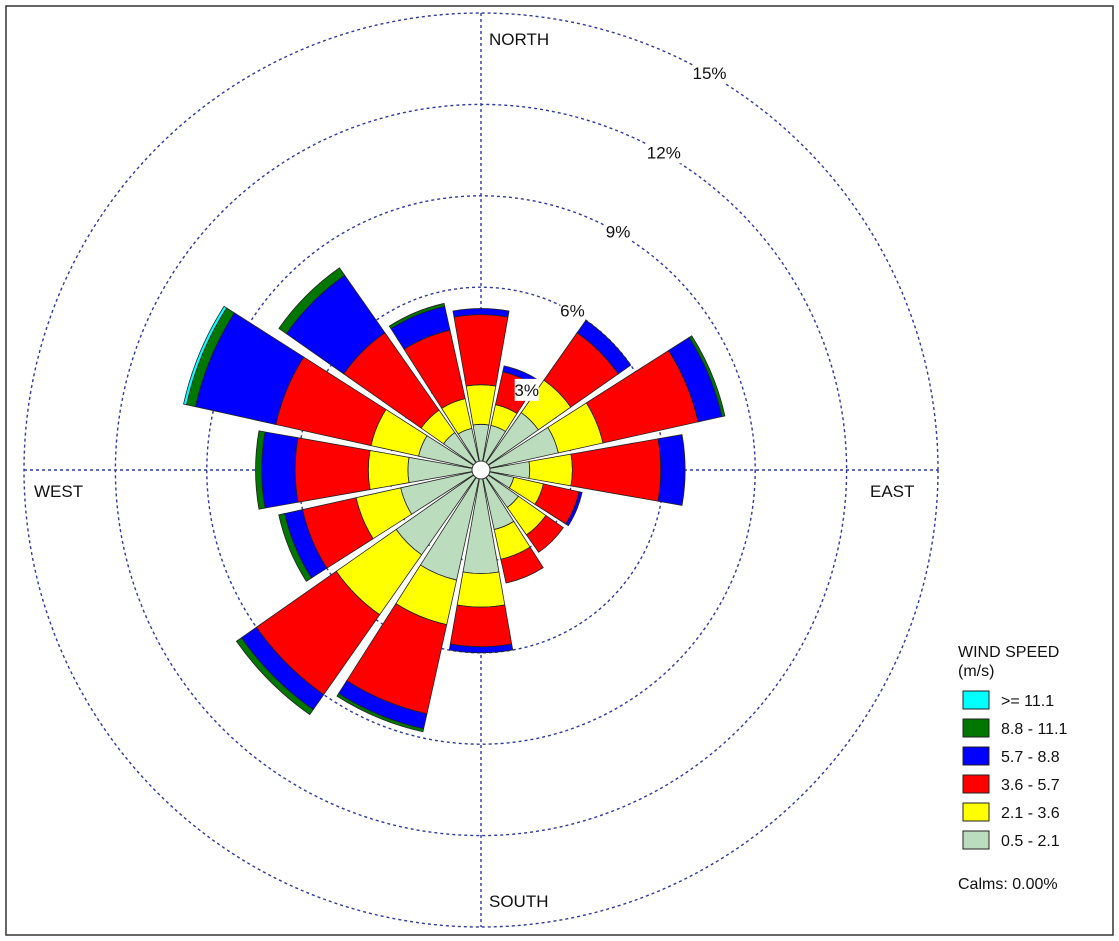 This screenshot has width=1119, height=941. I want to click on petal-nw, so click(380, 369).